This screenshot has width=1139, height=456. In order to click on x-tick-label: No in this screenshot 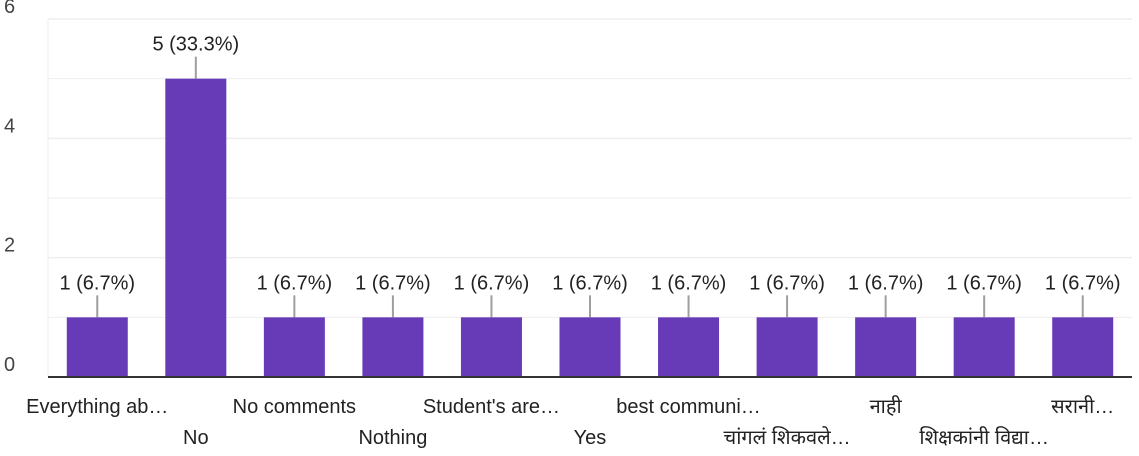, I will do `click(196, 438)`.